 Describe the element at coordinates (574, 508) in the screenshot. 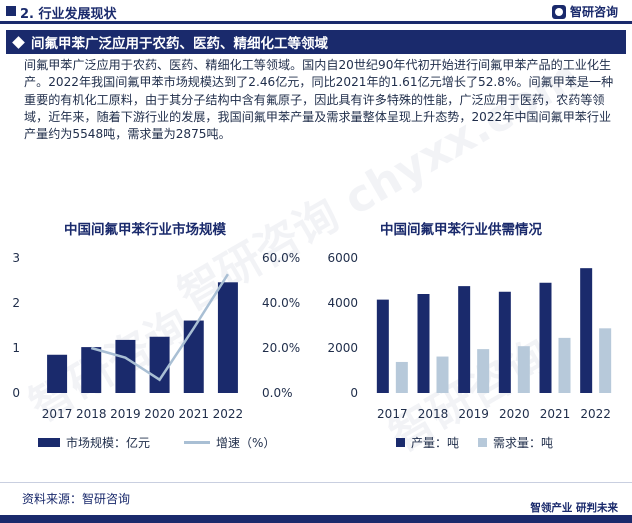

I see `footer-slogan: 智领产业 研判未来` at that location.